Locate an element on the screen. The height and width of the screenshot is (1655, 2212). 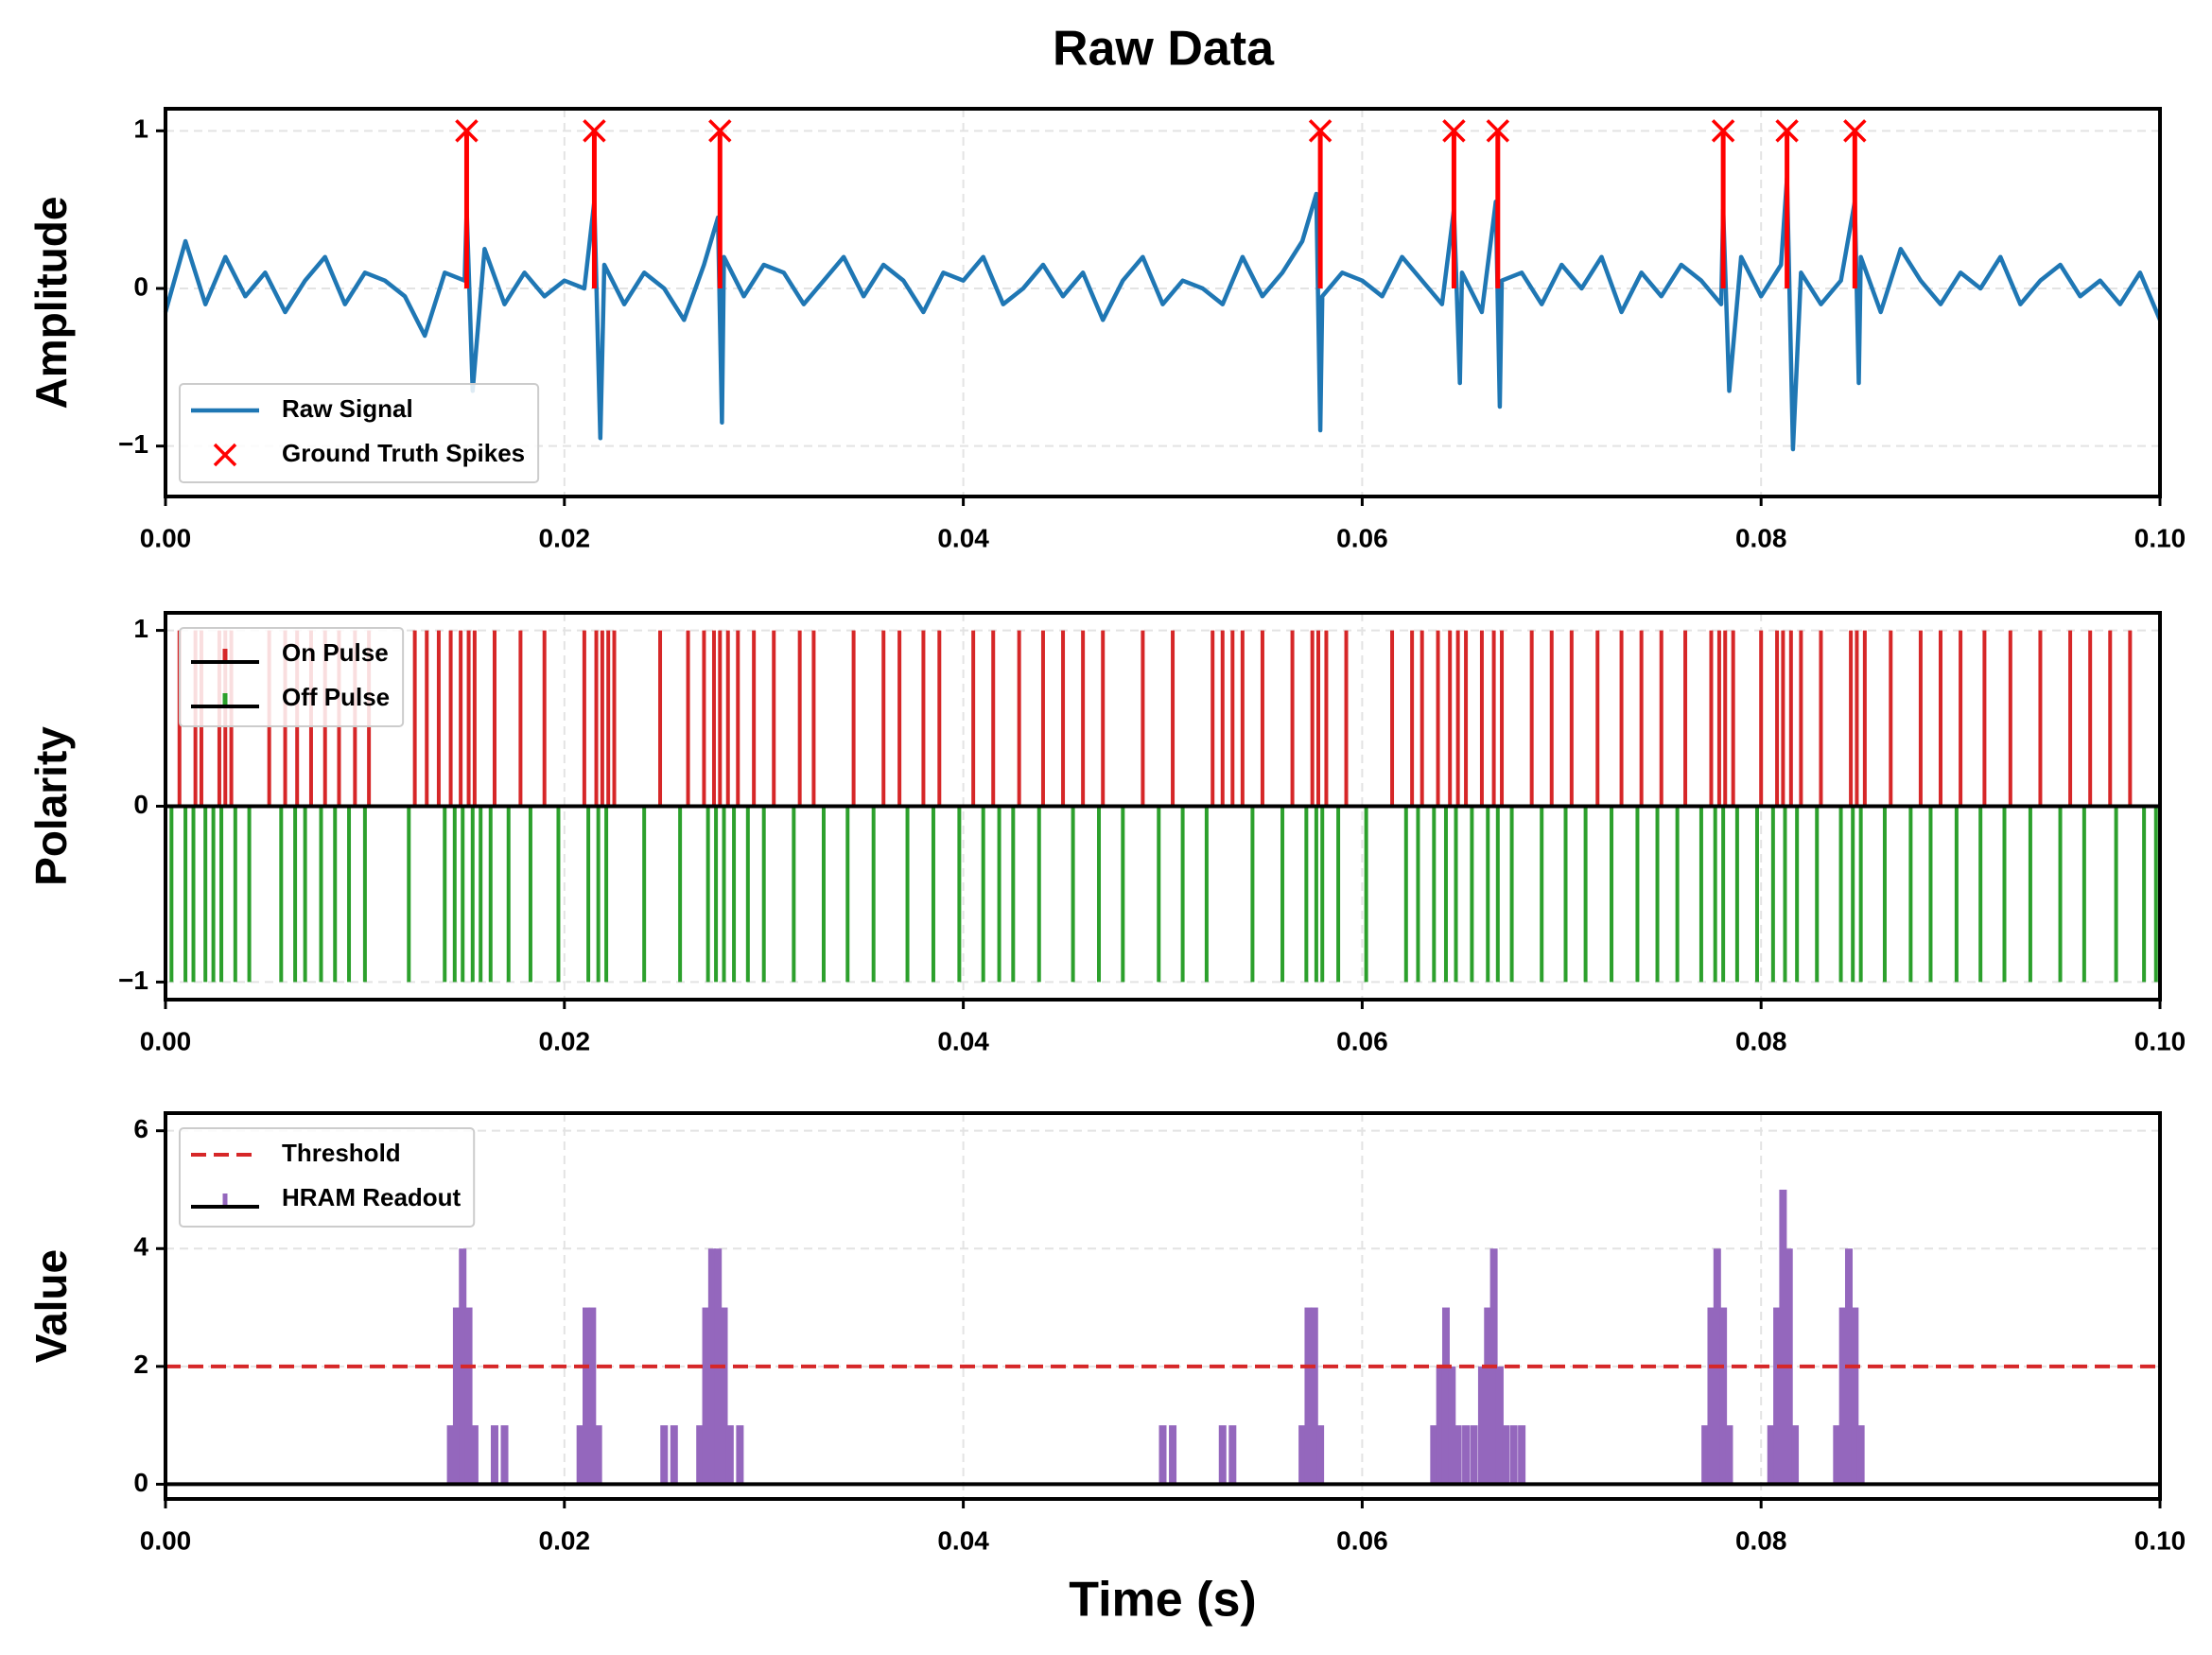
y-tick-label: 6 is located at coordinates (140, 1129).